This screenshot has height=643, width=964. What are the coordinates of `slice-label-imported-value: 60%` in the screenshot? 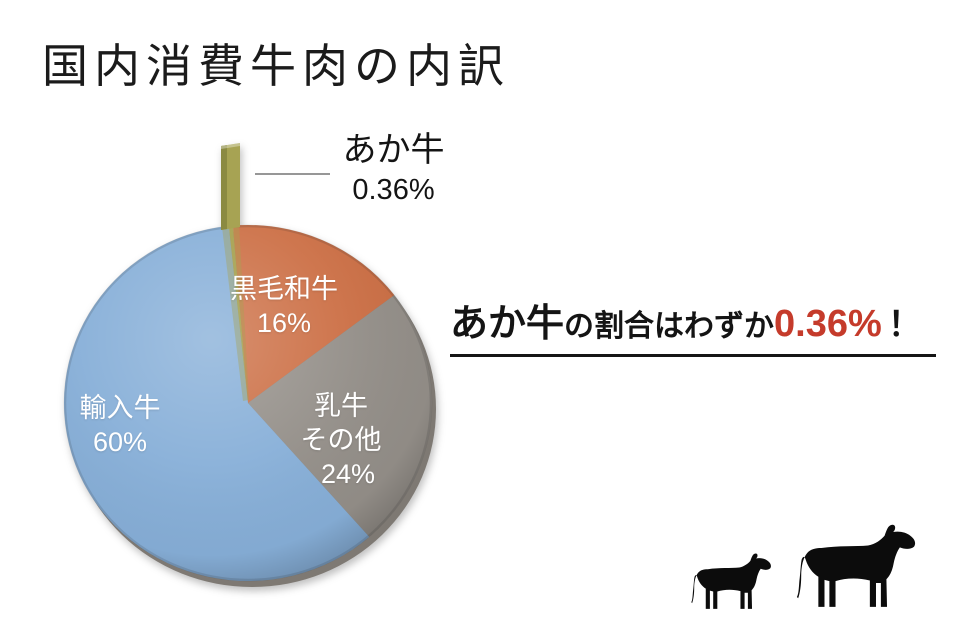 It's located at (120, 442).